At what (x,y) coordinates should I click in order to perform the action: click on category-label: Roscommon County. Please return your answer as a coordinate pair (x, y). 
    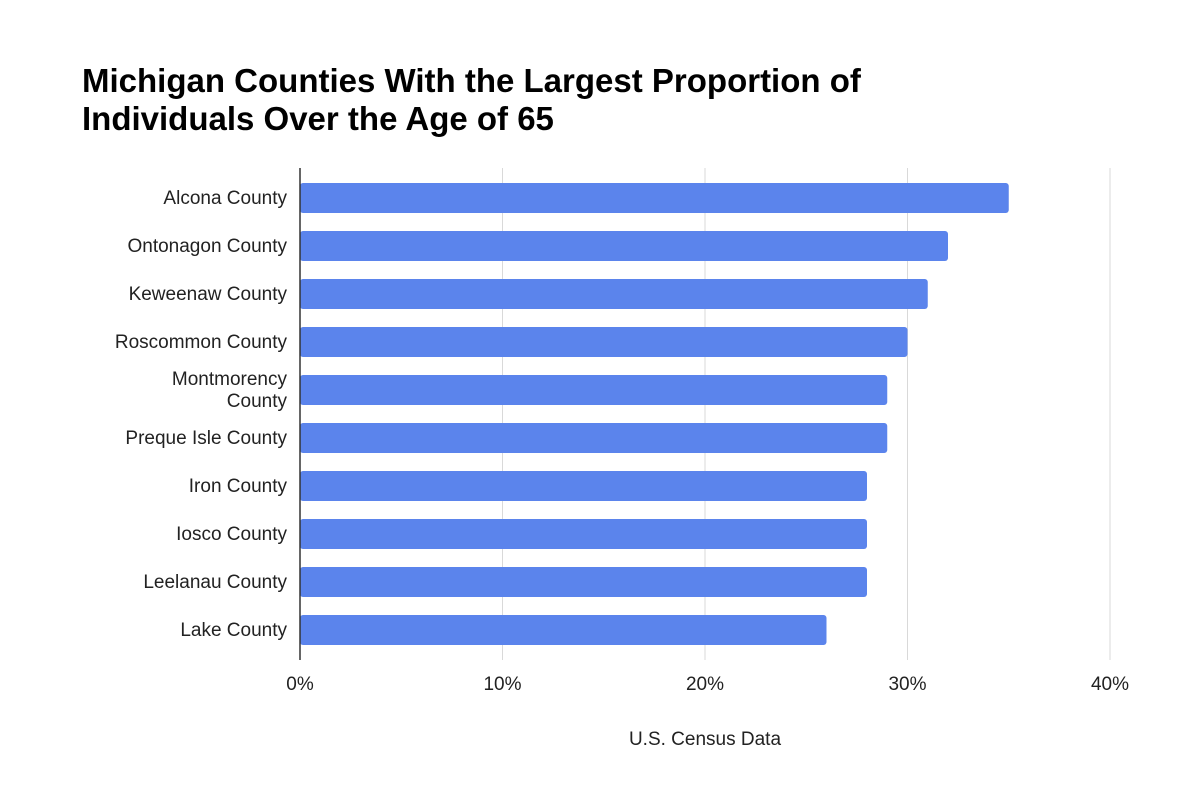
    Looking at the image, I should click on (201, 342).